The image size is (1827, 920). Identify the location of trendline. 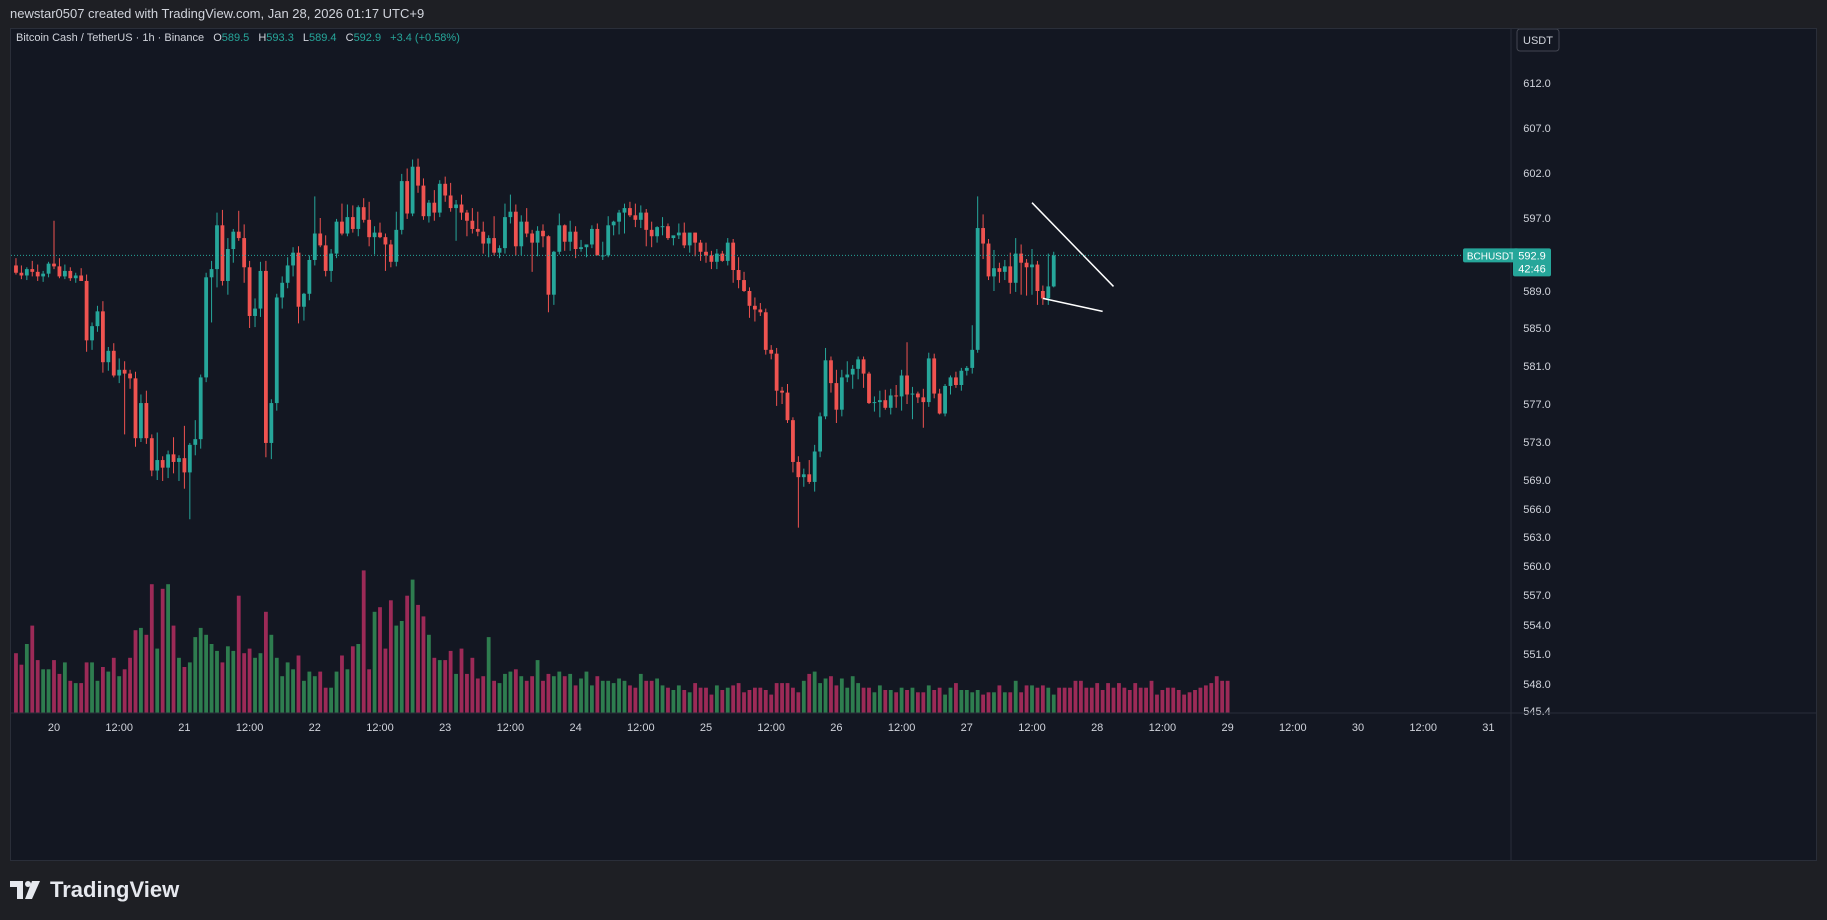
(1072, 305).